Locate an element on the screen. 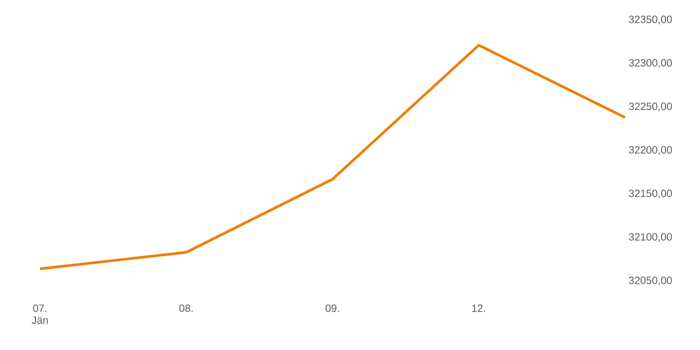  y-tick-label: 32300,00 is located at coordinates (650, 63).